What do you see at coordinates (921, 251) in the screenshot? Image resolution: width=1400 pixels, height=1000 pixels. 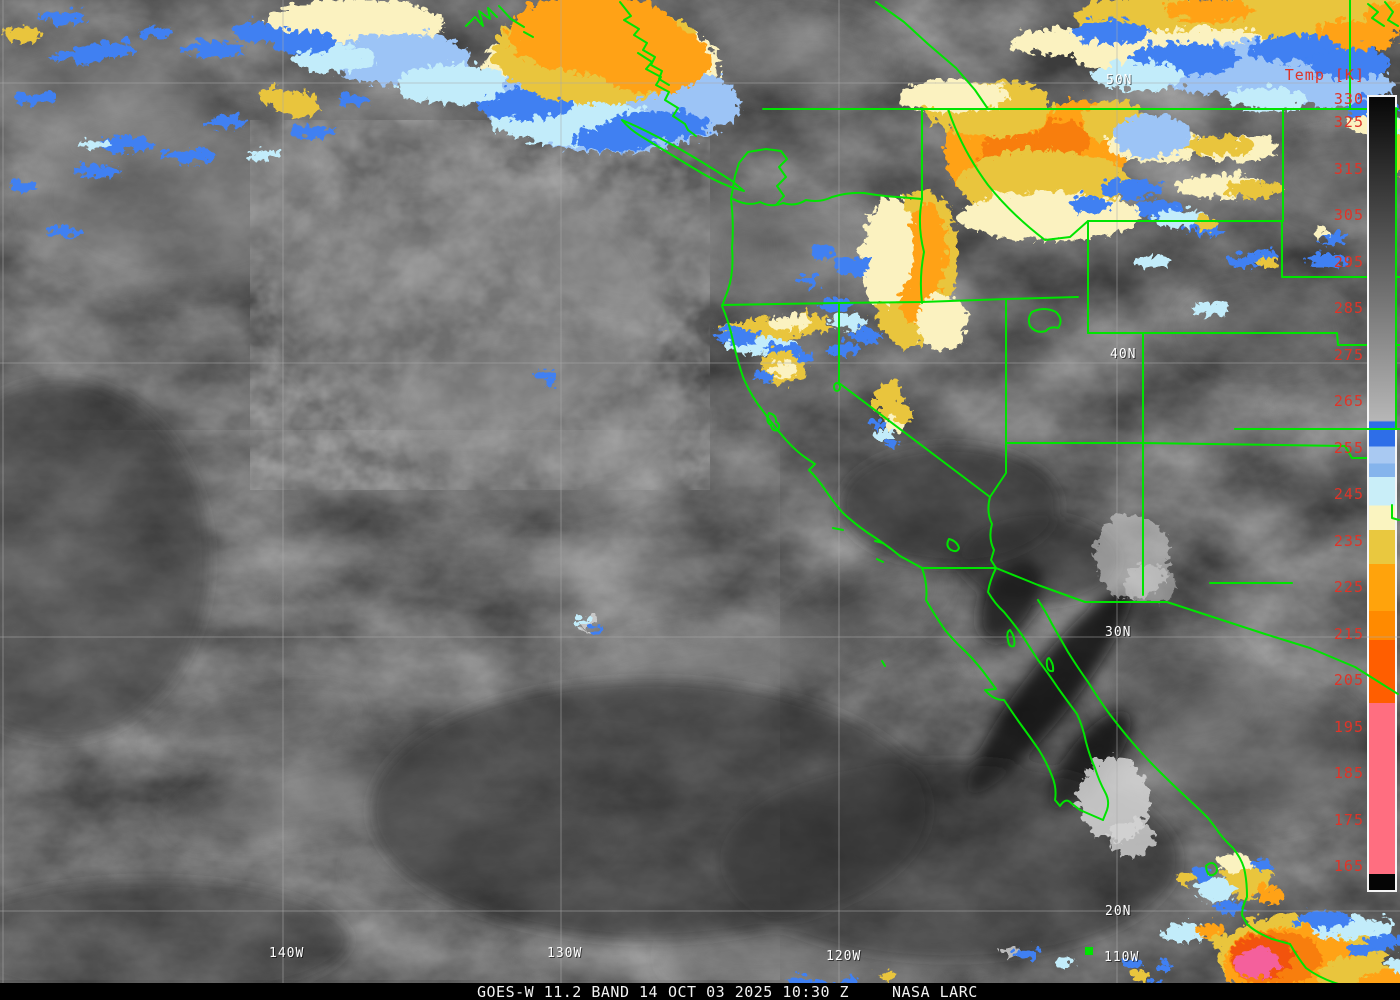 I see `border-or-id` at bounding box center [921, 251].